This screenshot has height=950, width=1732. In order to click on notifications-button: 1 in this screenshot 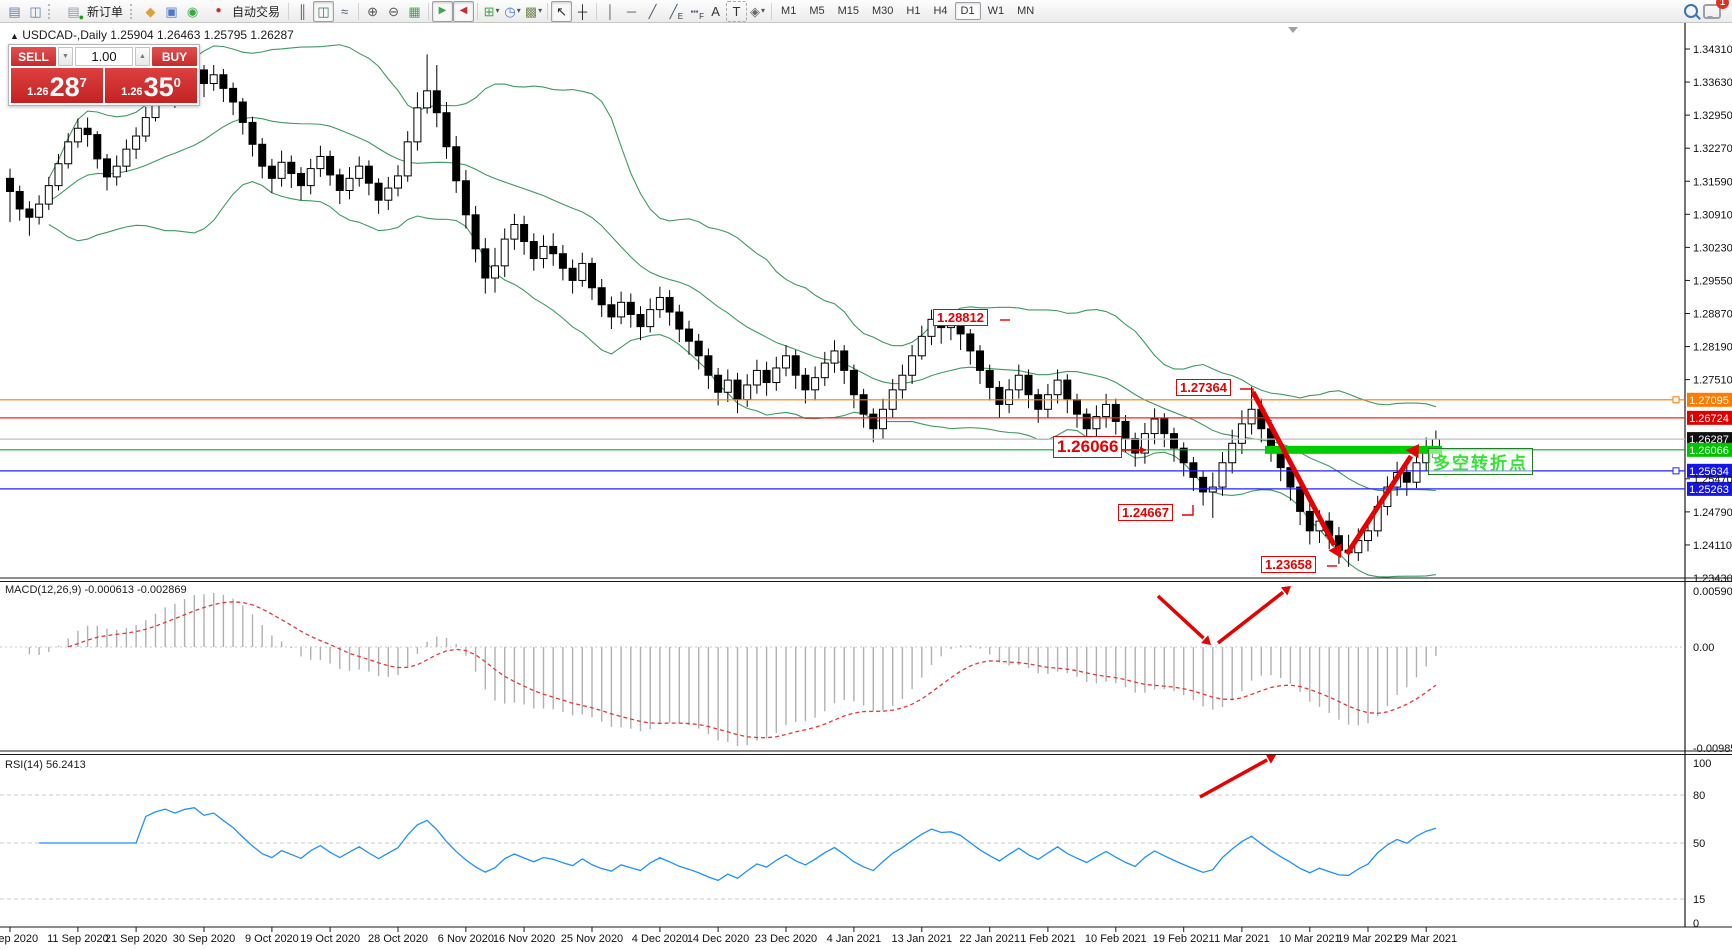, I will do `click(1715, 11)`.